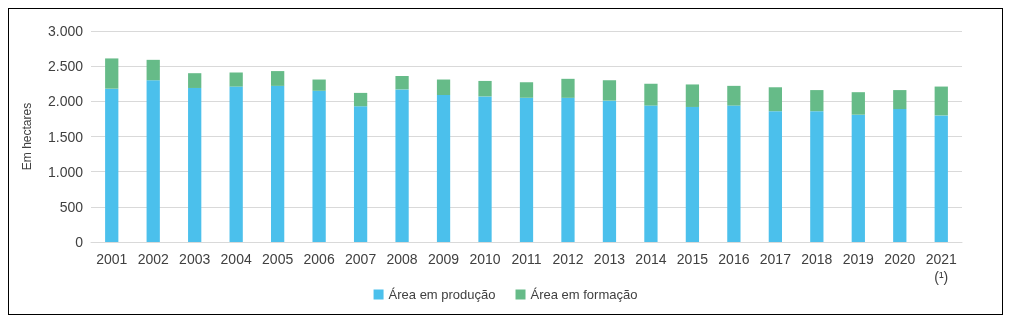 This screenshot has height=327, width=1013. Describe the element at coordinates (65, 31) in the screenshot. I see `y-tick-label: 3.000` at that location.